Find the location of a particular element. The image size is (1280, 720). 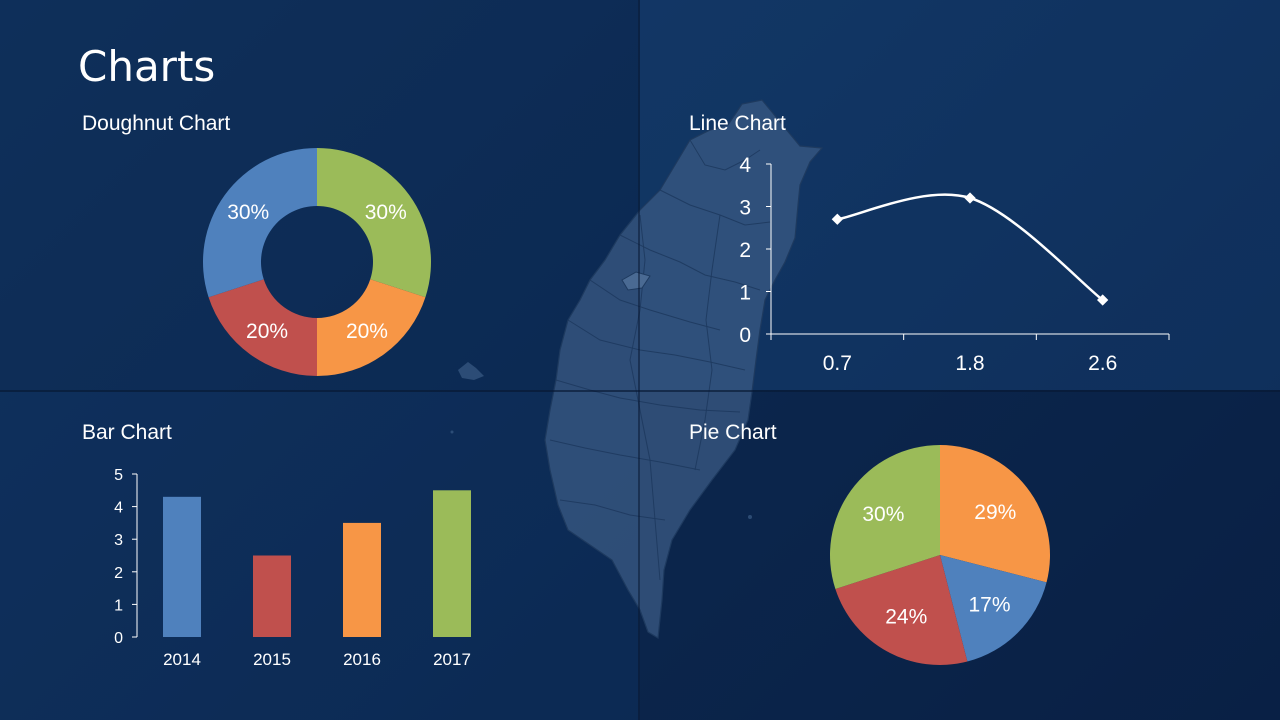

vertical-divider is located at coordinates (639, 360).